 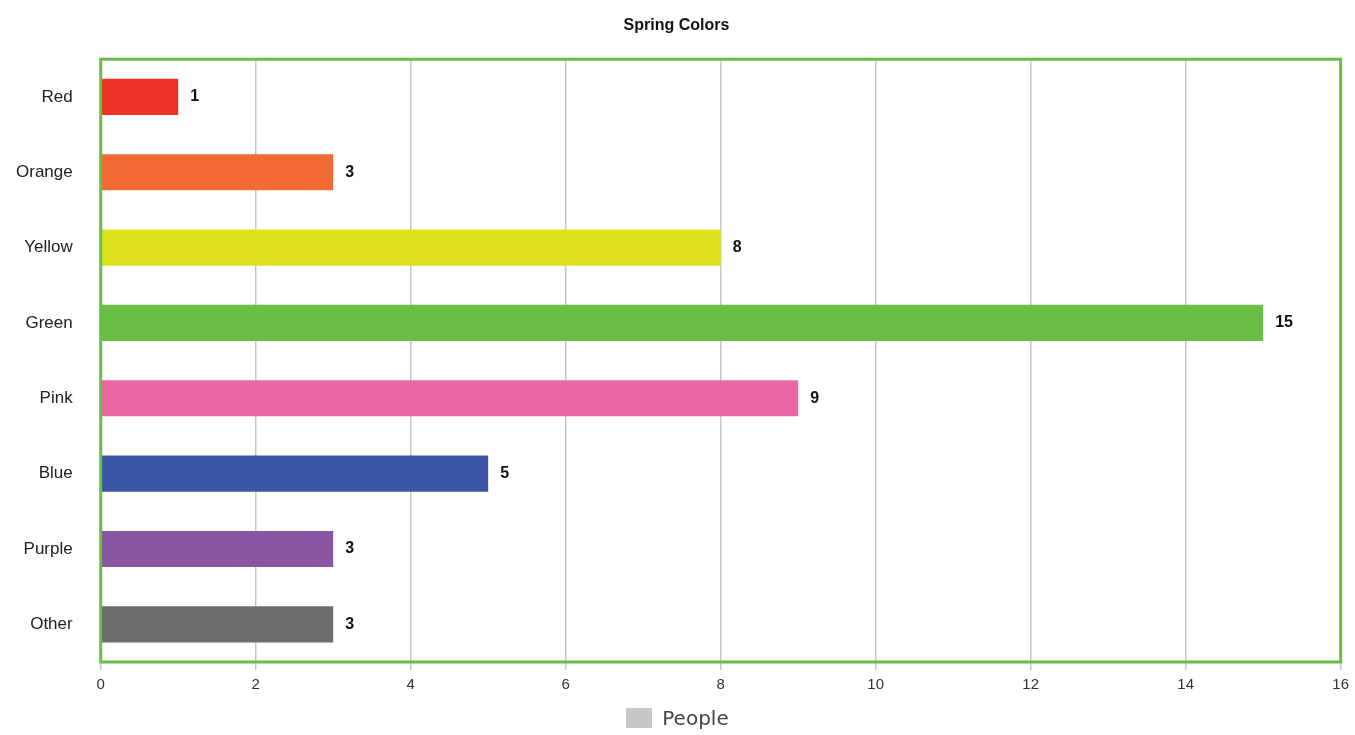 What do you see at coordinates (1340, 684) in the screenshot?
I see `x-tick-label: 16` at bounding box center [1340, 684].